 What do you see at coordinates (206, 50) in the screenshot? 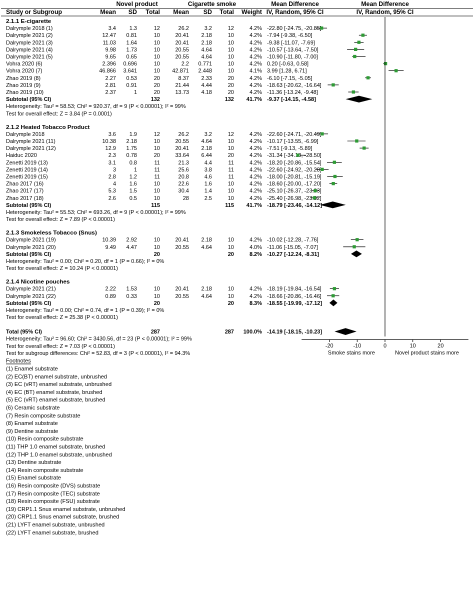
I see `subgroup-1-study-4-sd2: 4.64` at bounding box center [206, 50].